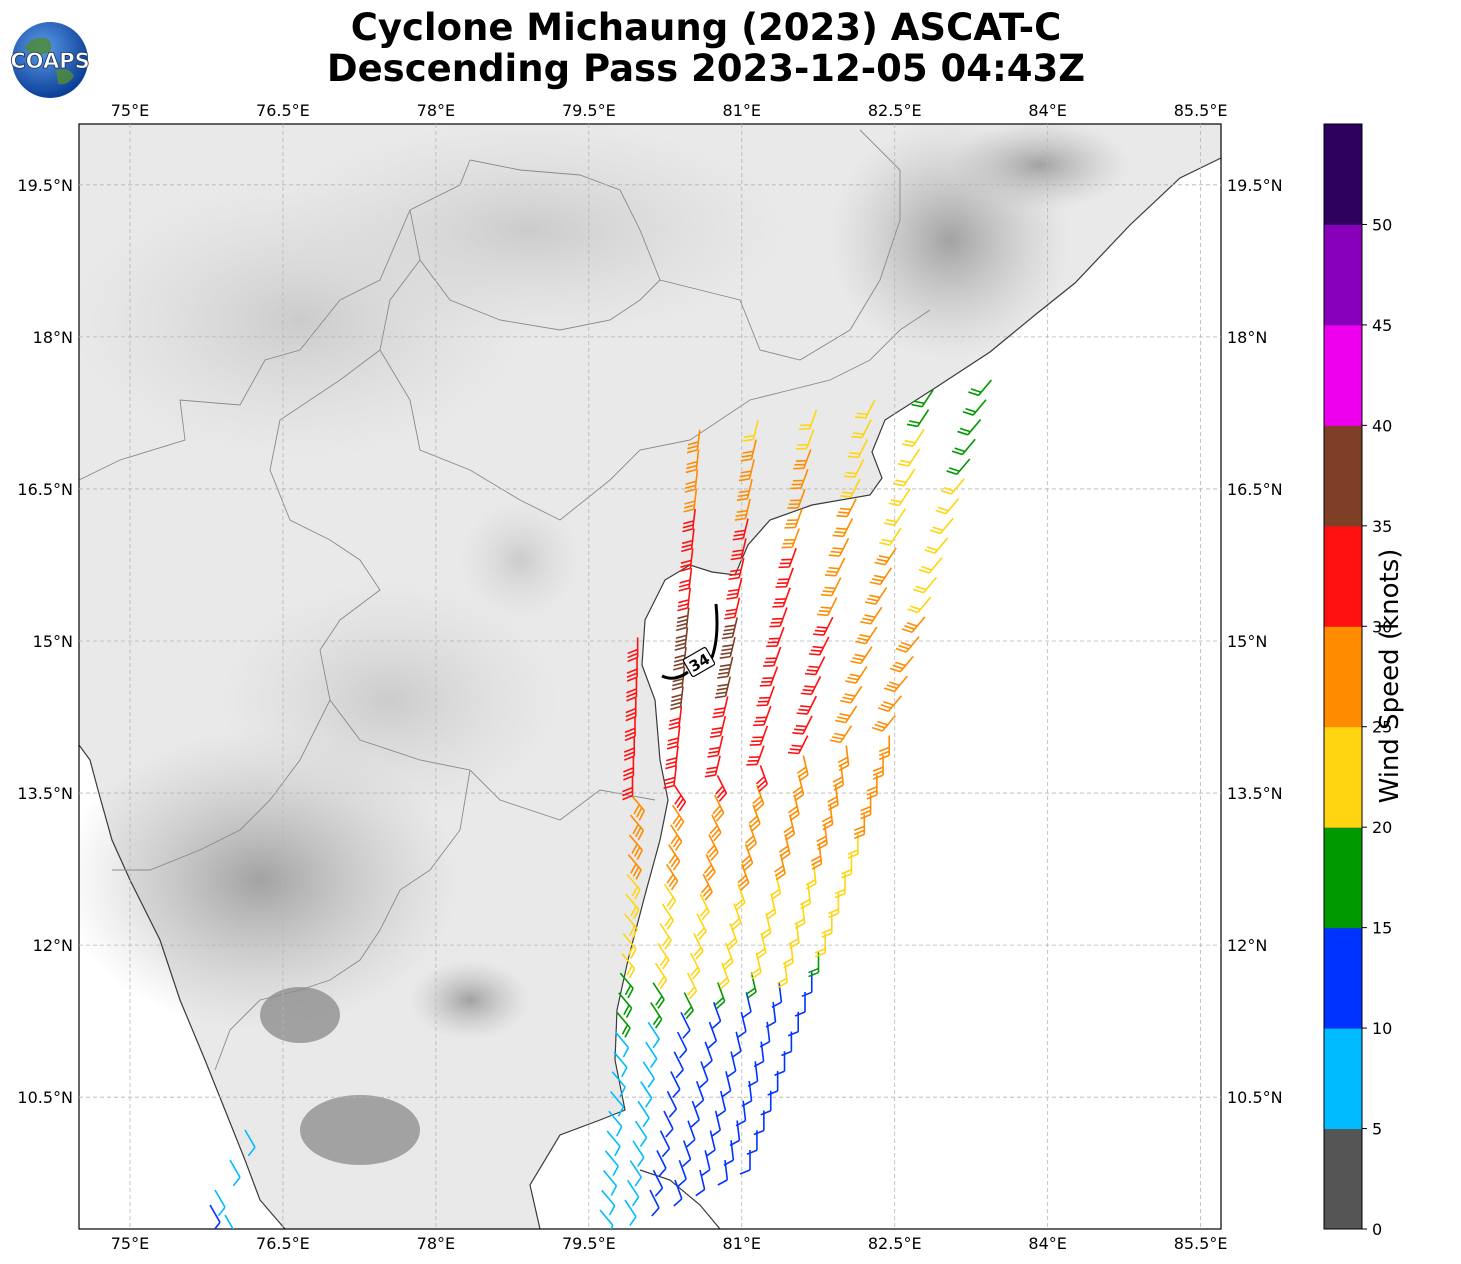 The height and width of the screenshot is (1264, 1461). I want to click on colorbar-tick-label: 15, so click(1382, 928).